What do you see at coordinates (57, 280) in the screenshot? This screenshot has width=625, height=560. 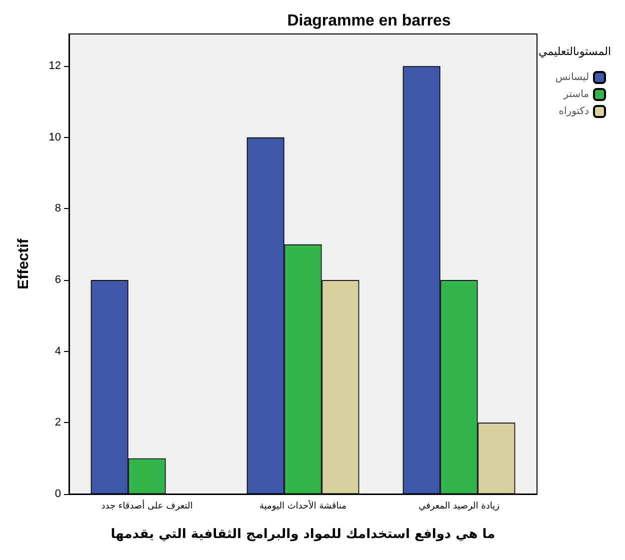 I see `y-tick-label: 6` at bounding box center [57, 280].